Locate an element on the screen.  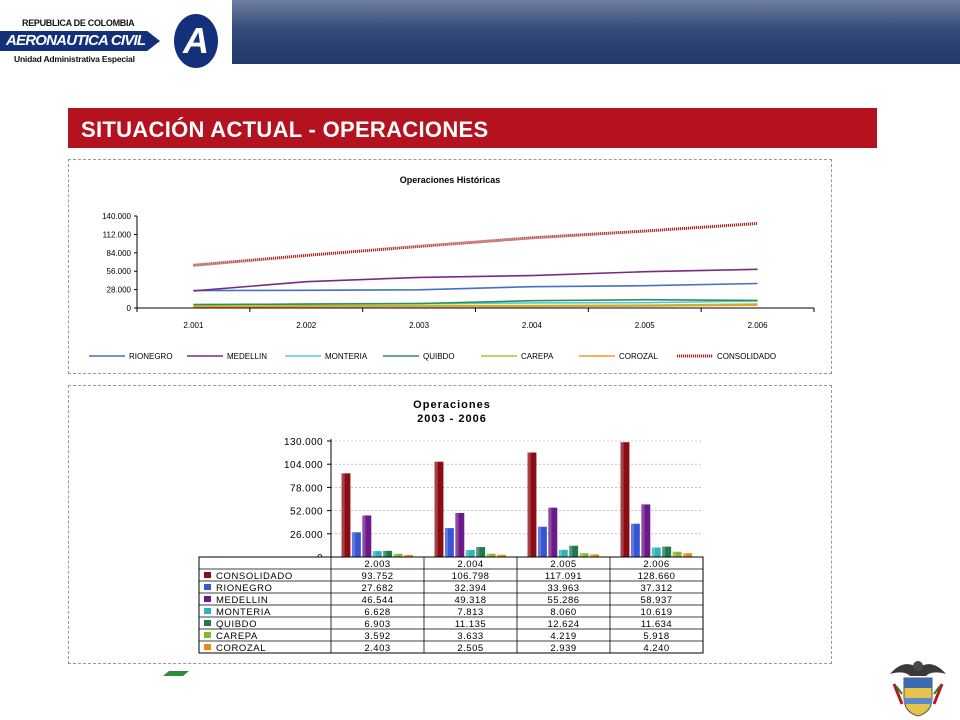
line-chart-title: Operaciones Históricas is located at coordinates (450, 180).